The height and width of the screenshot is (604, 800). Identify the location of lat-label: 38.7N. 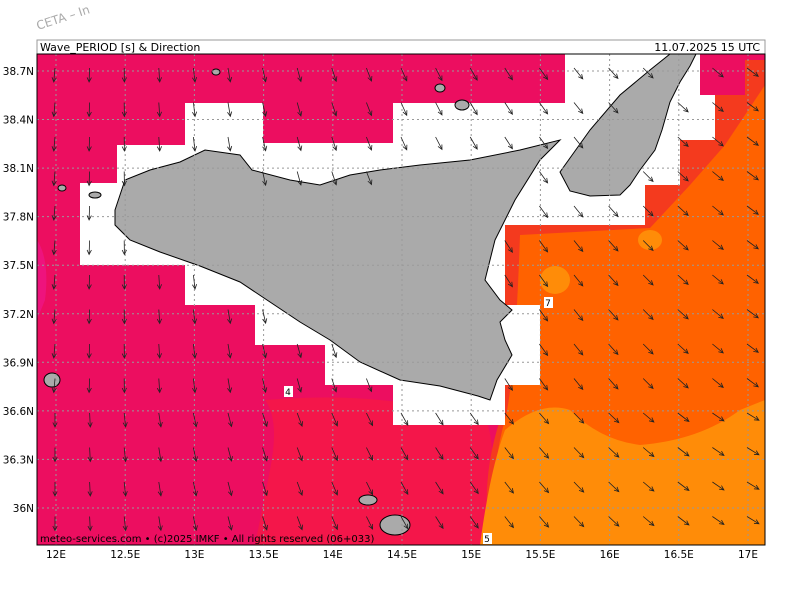
(18, 72).